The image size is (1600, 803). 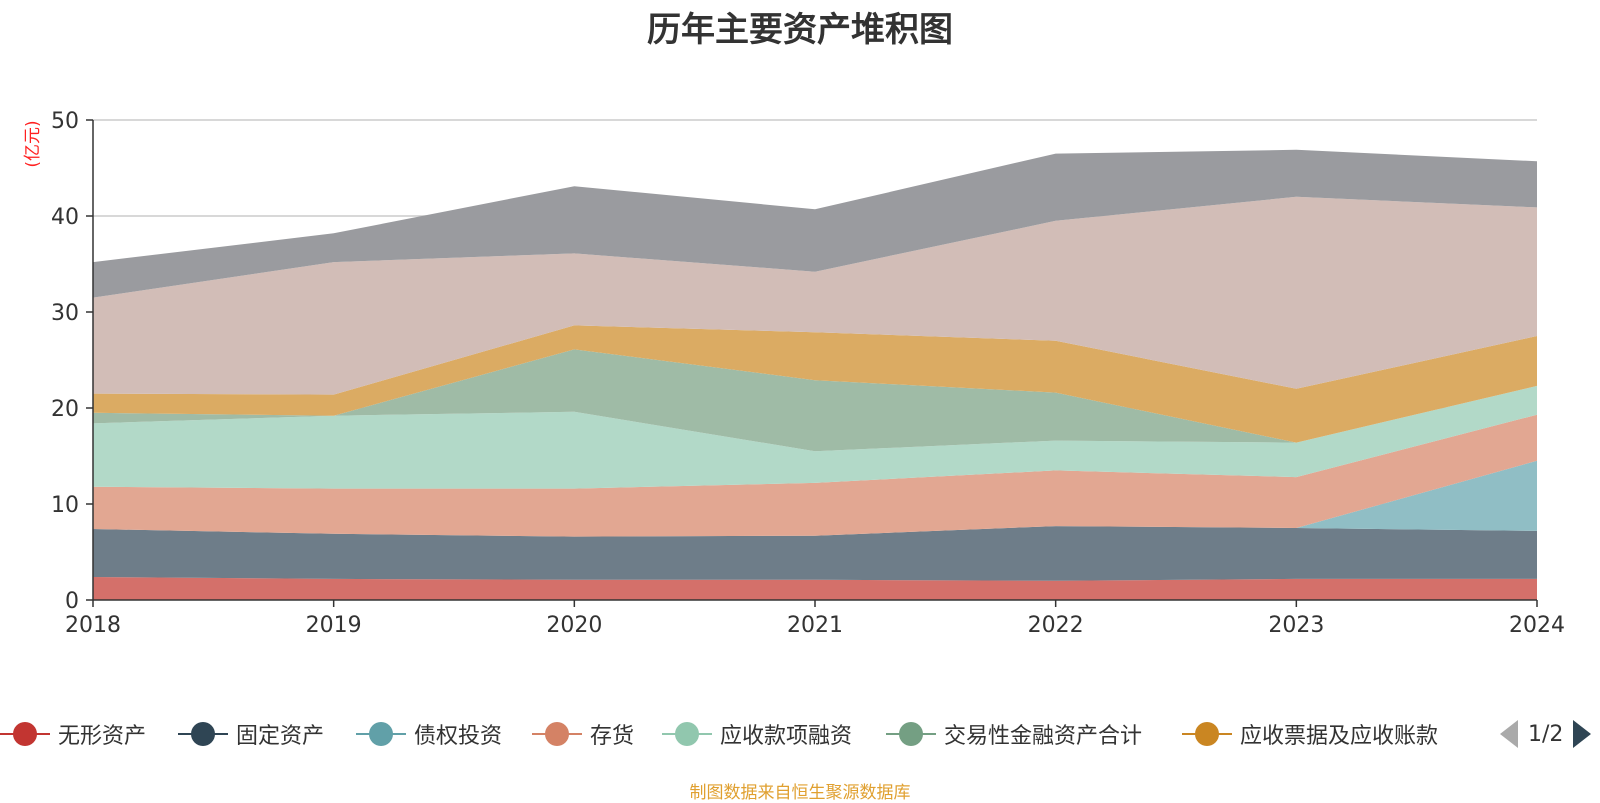 I want to click on legend-pager: 1/2, so click(x=1546, y=734).